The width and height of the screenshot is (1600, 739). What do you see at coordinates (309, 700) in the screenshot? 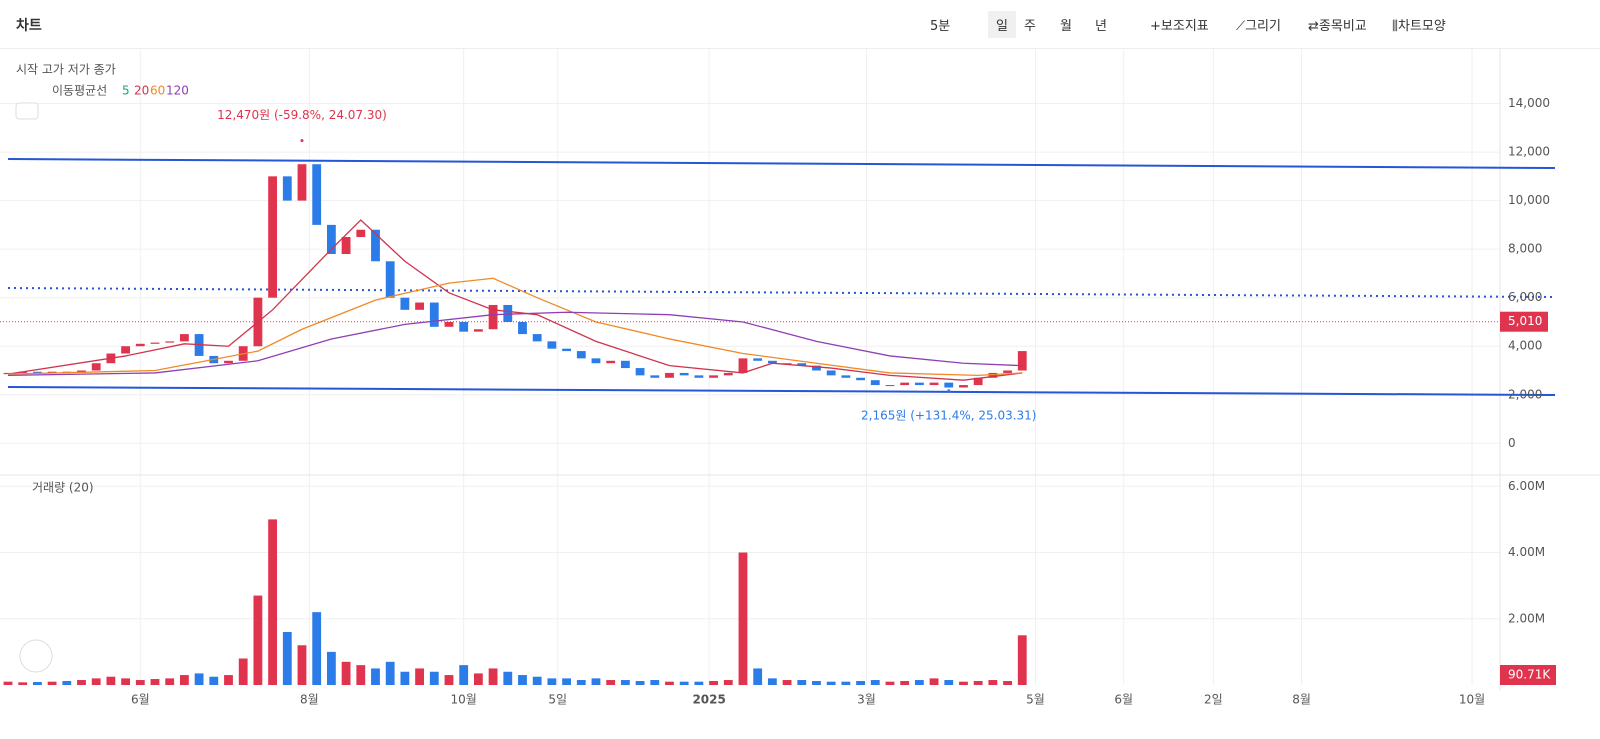
I see `x-tick-label: 8월` at bounding box center [309, 700].